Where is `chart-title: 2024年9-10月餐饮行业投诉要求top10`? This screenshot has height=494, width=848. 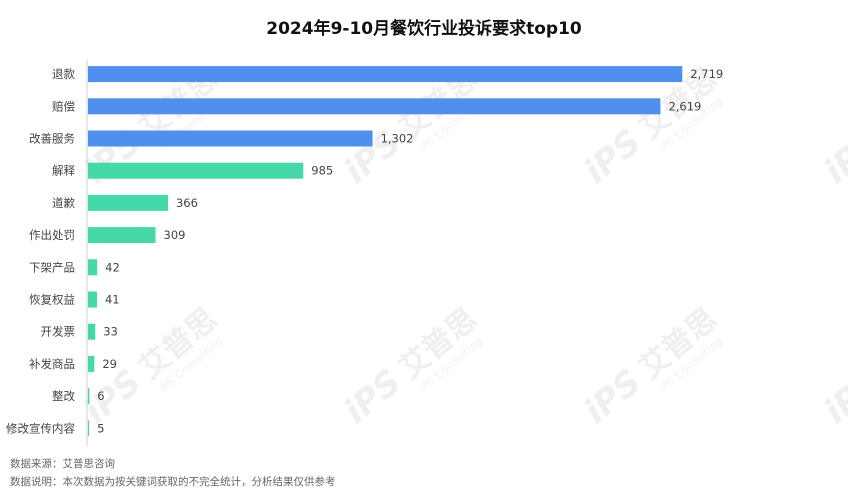
chart-title: 2024年9-10月餐饮行业投诉要求top10 is located at coordinates (424, 29).